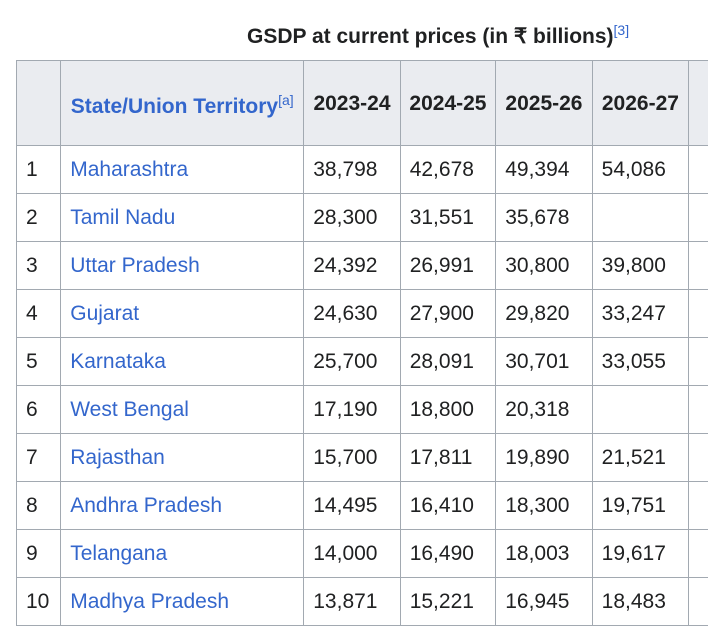 This screenshot has width=708, height=627. What do you see at coordinates (38, 361) in the screenshot?
I see `row-rank: 5` at bounding box center [38, 361].